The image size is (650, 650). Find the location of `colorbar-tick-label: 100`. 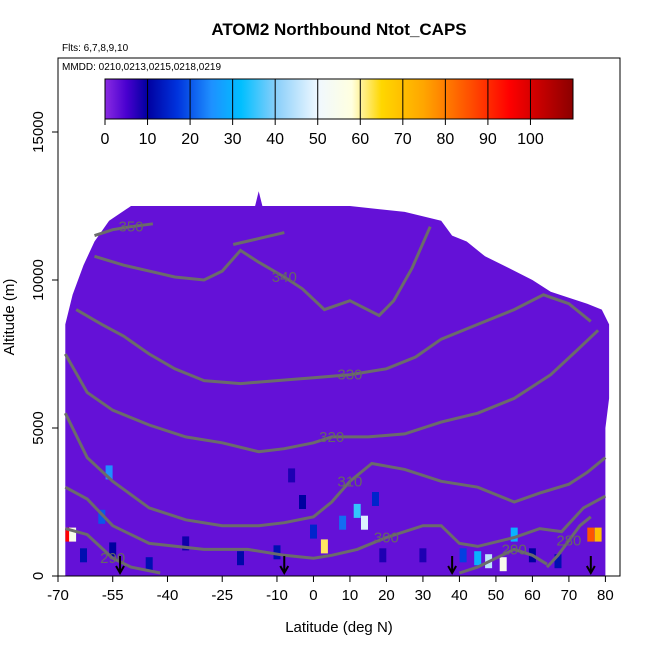

colorbar-tick-label: 100 is located at coordinates (530, 139).